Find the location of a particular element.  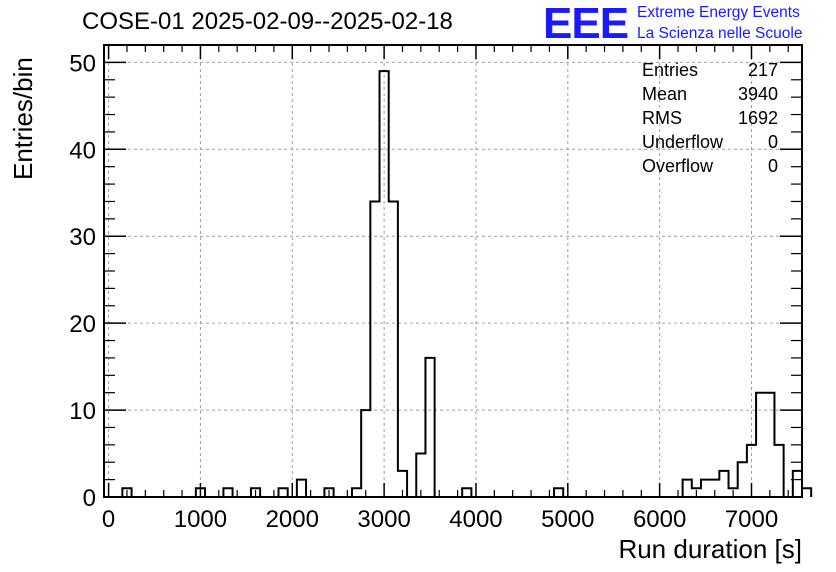

x-tick-label: 4000 is located at coordinates (475, 519).